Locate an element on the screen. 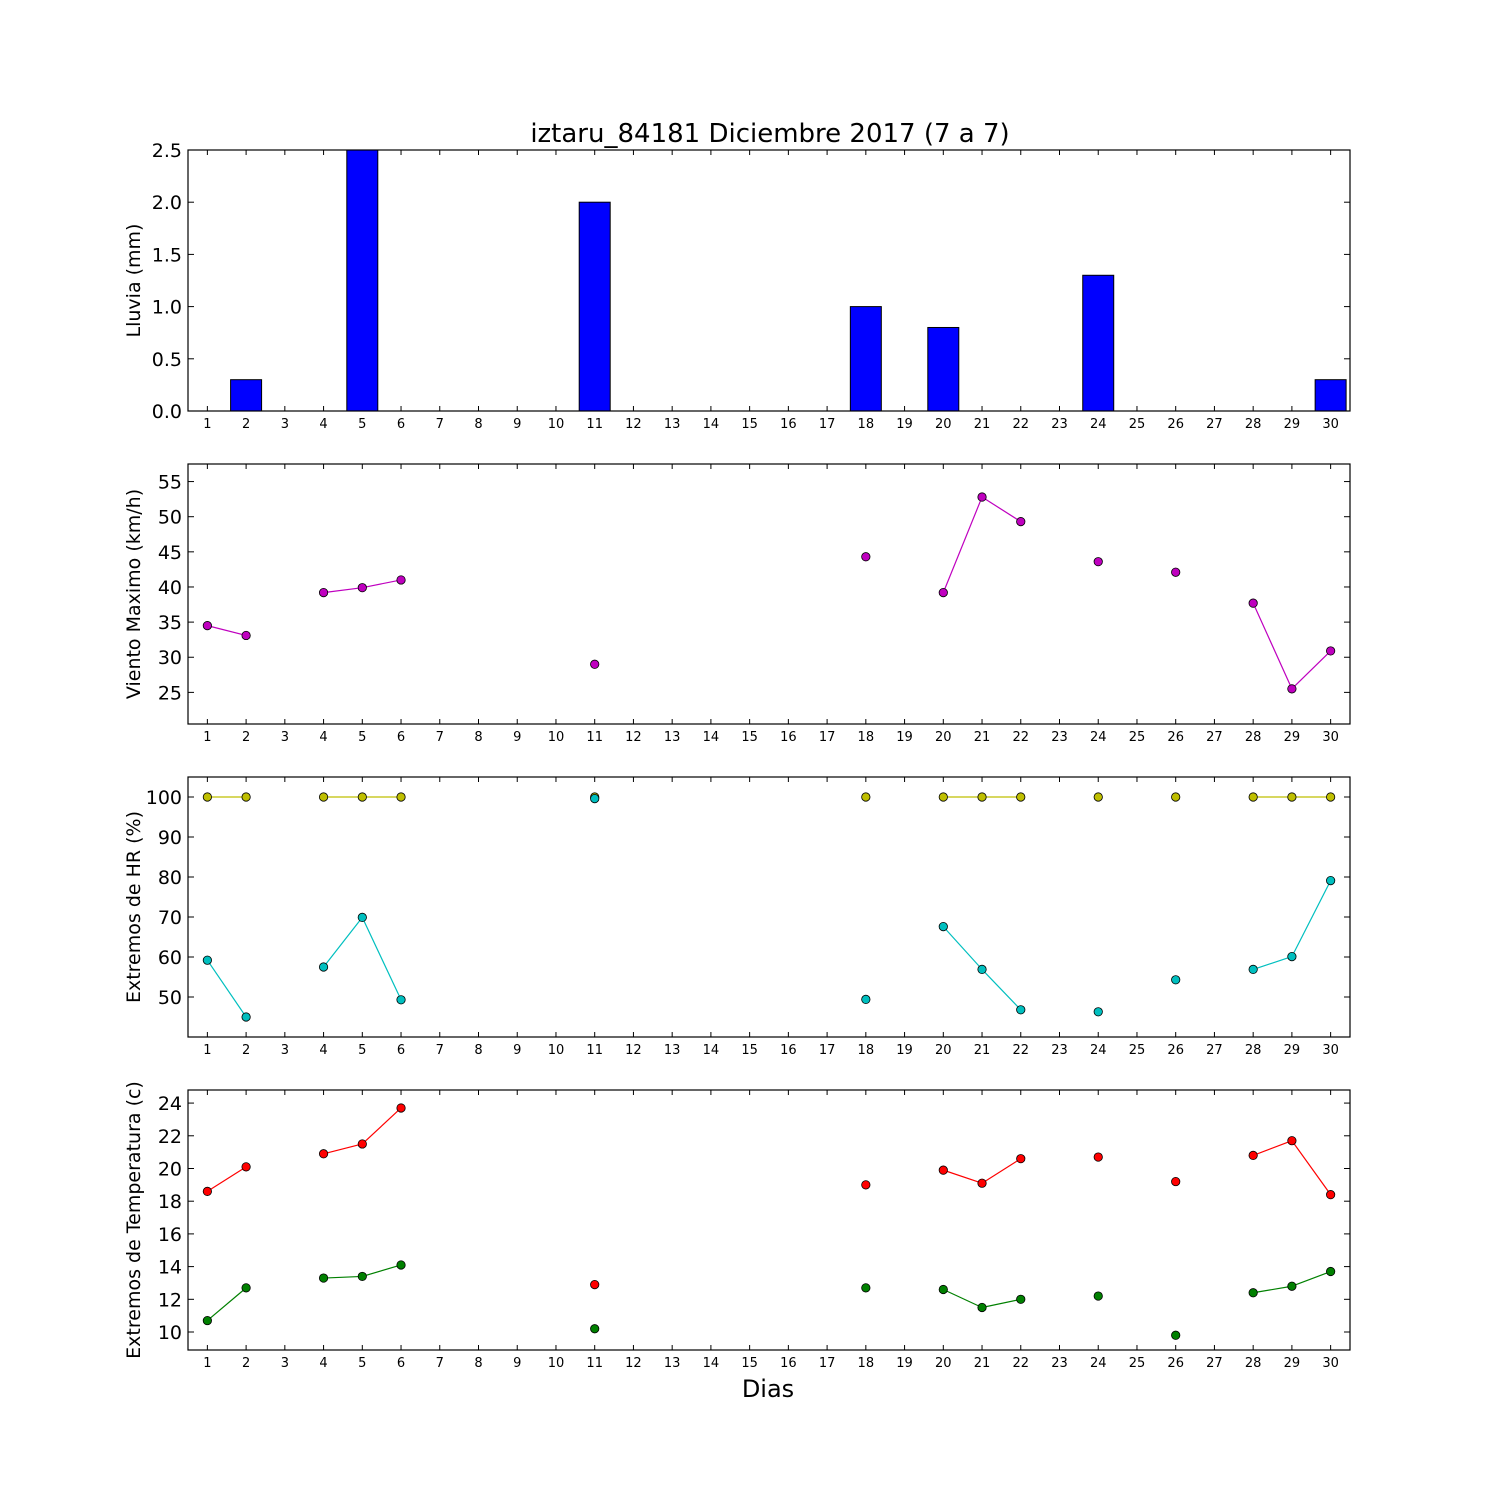 Image resolution: width=1500 pixels, height=1500 pixels. y-tick-label: 70 is located at coordinates (170, 918).